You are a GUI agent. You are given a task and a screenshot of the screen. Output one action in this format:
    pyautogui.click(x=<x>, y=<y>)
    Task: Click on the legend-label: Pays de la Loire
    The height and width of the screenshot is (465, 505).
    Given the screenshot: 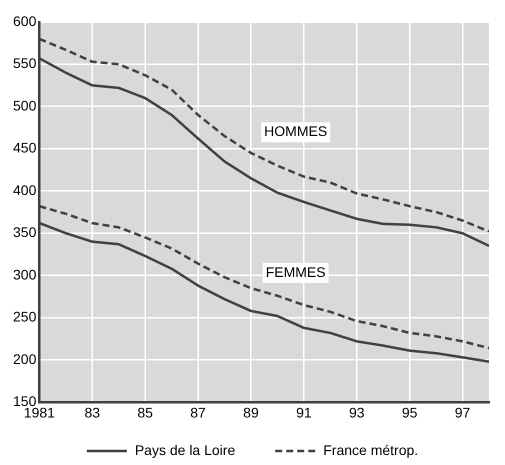 What is the action you would take?
    pyautogui.click(x=185, y=450)
    